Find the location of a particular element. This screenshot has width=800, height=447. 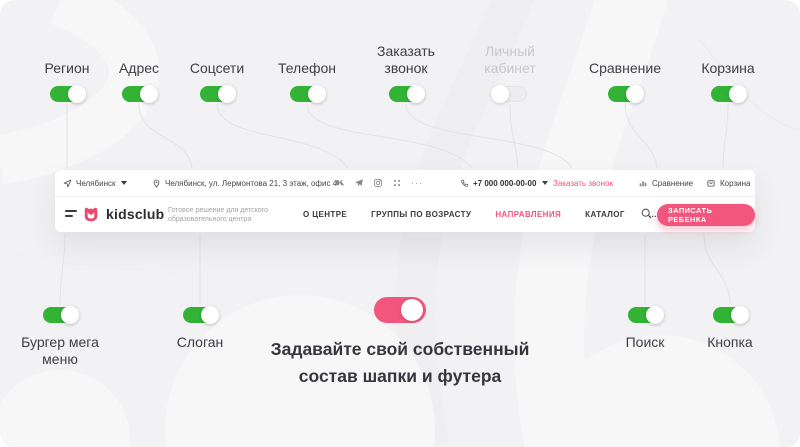

burger-toggle is located at coordinates (61, 315).